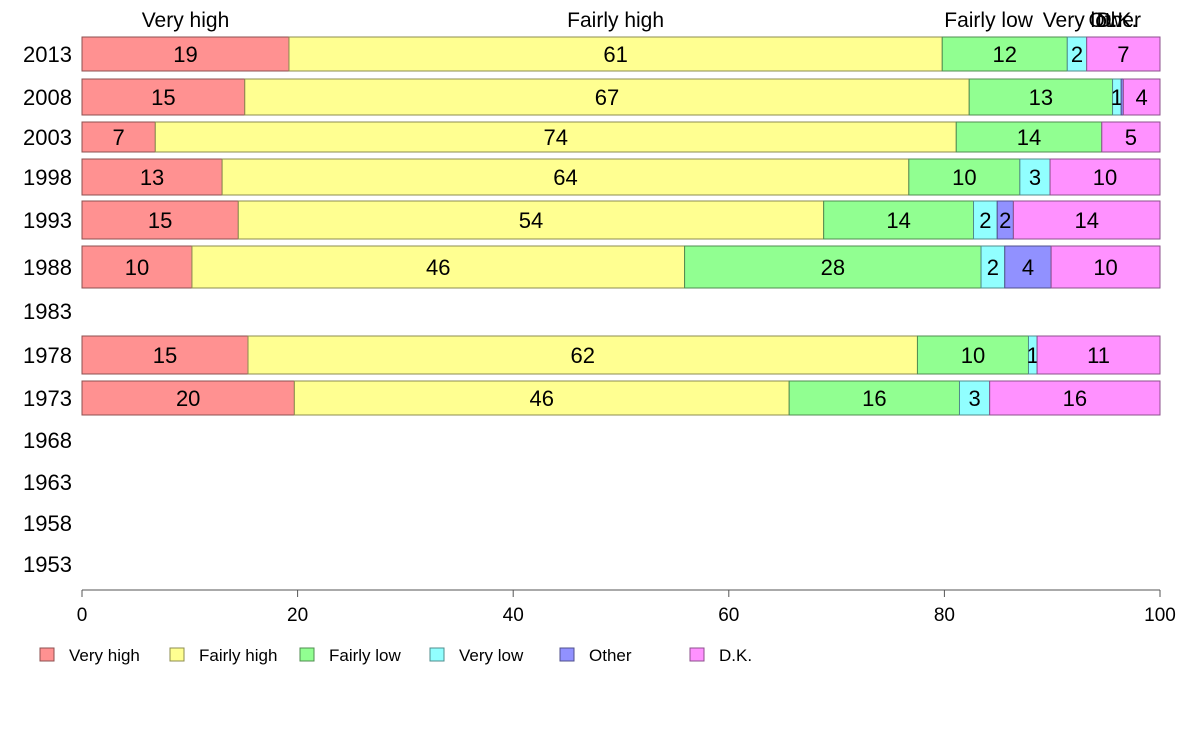  I want to click on data-label: 54, so click(531, 220).